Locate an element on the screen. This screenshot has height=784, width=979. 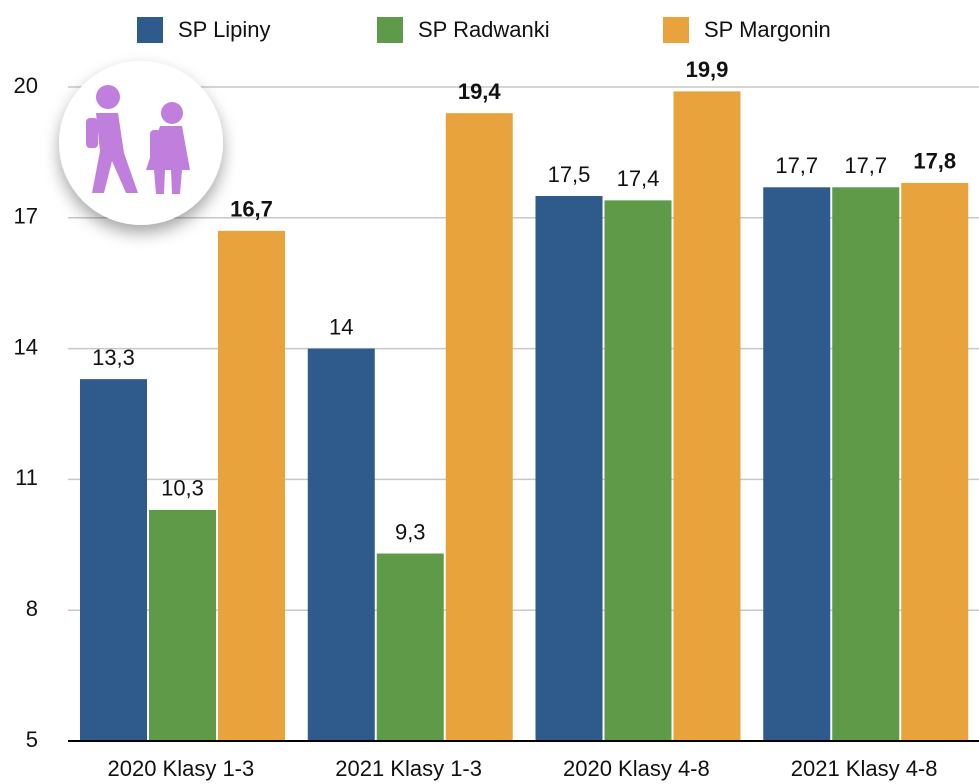
value-label: 17,8 is located at coordinates (934, 161).